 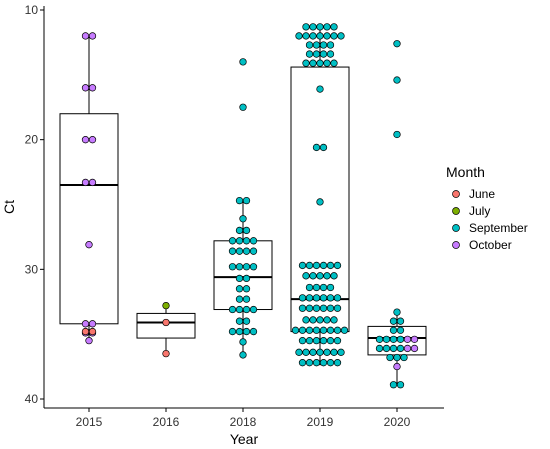 I want to click on y-tick-label: 20, so click(x=32, y=140).